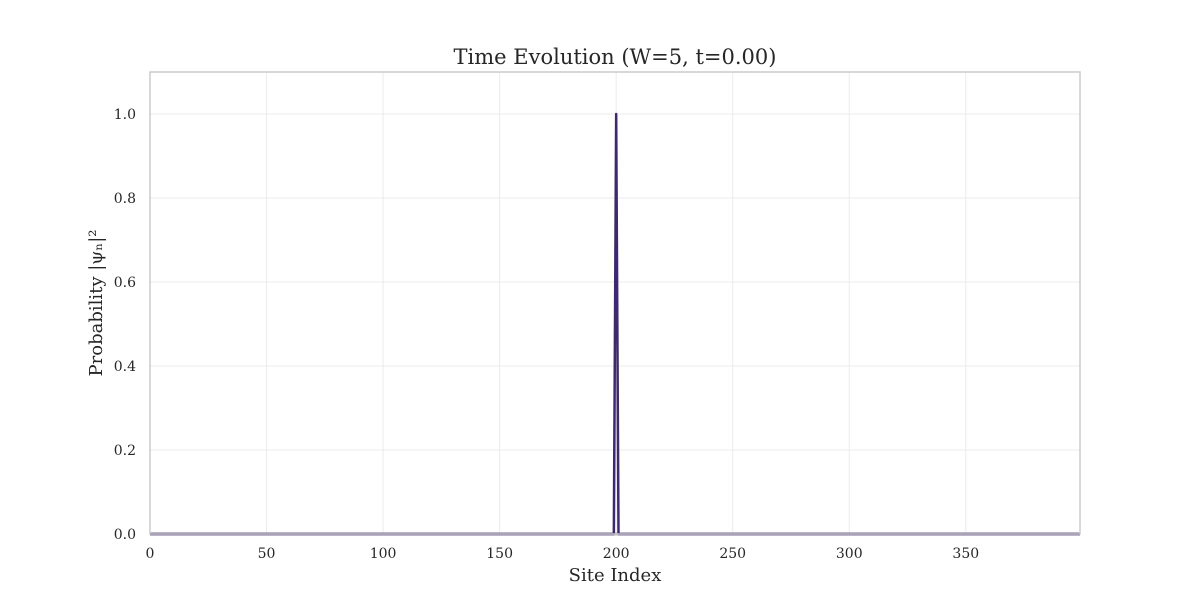  Describe the element at coordinates (732, 554) in the screenshot. I see `x-tick-label: 250` at that location.